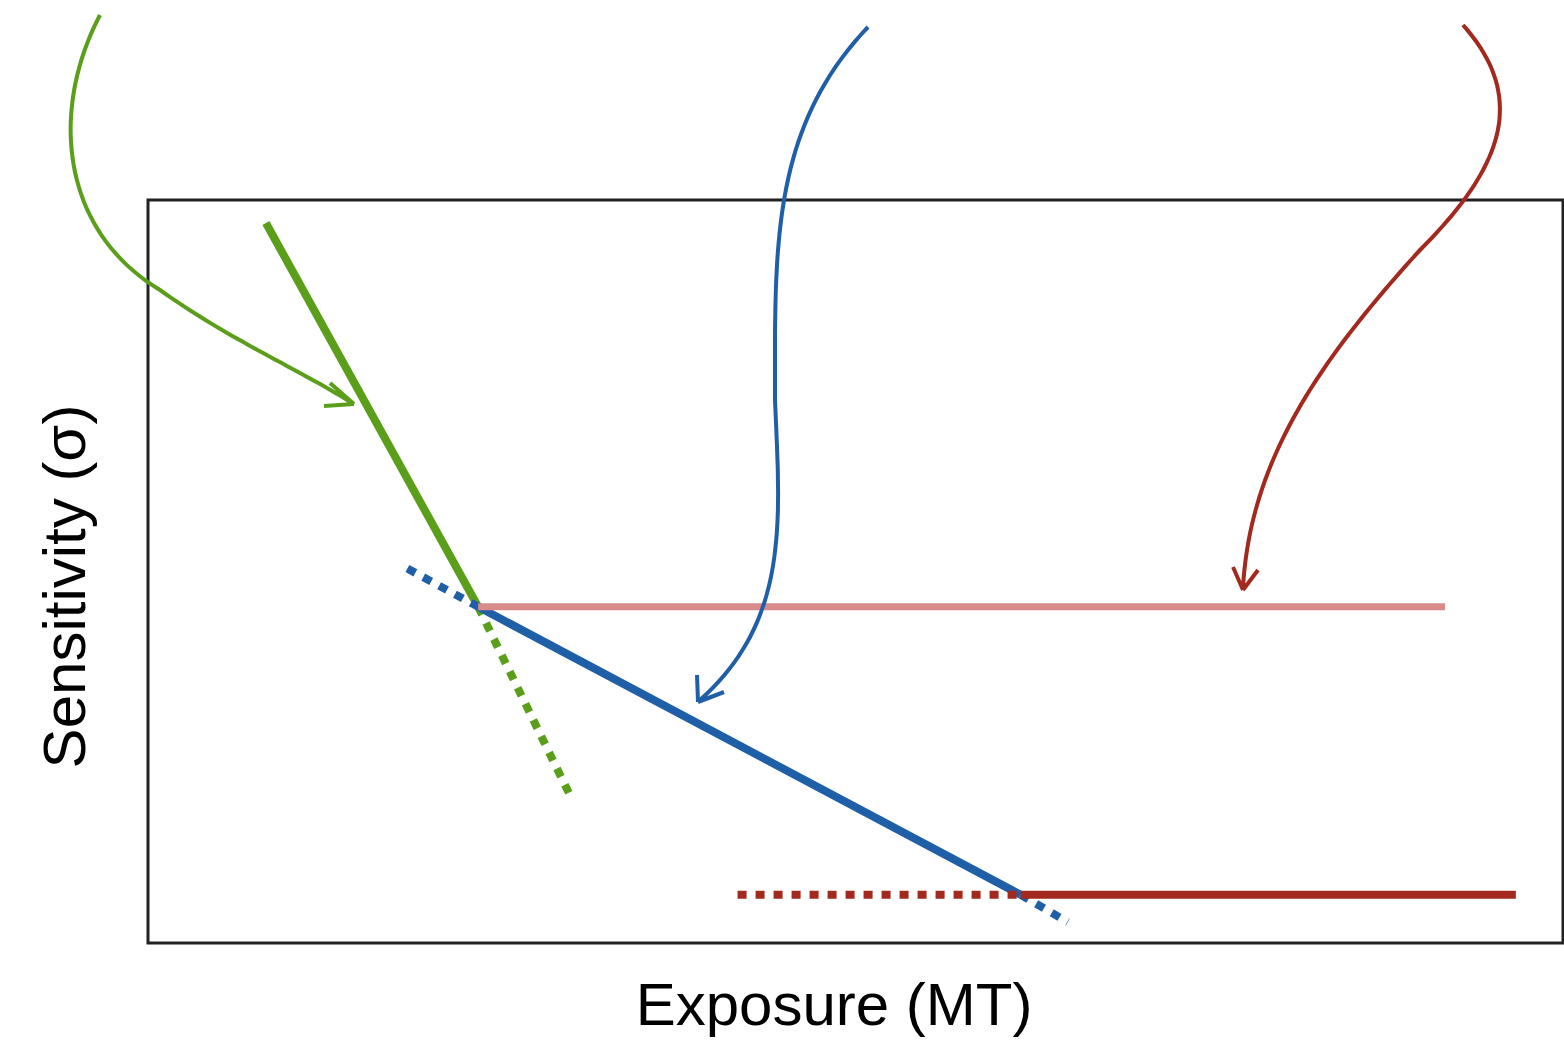 This screenshot has height=1042, width=1564. Describe the element at coordinates (834, 1004) in the screenshot. I see `x-axis-title: Exposure (MT)` at that location.